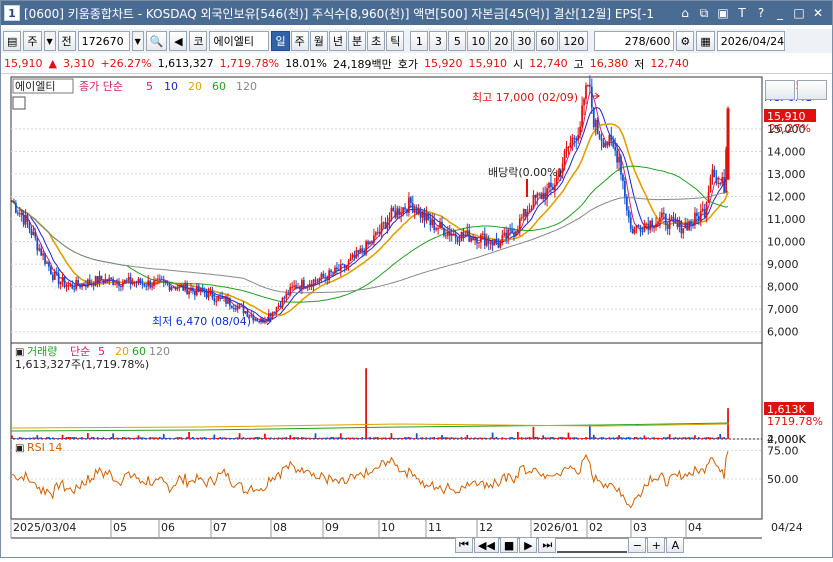  I want to click on settings-icon: ⚙, so click(685, 41).